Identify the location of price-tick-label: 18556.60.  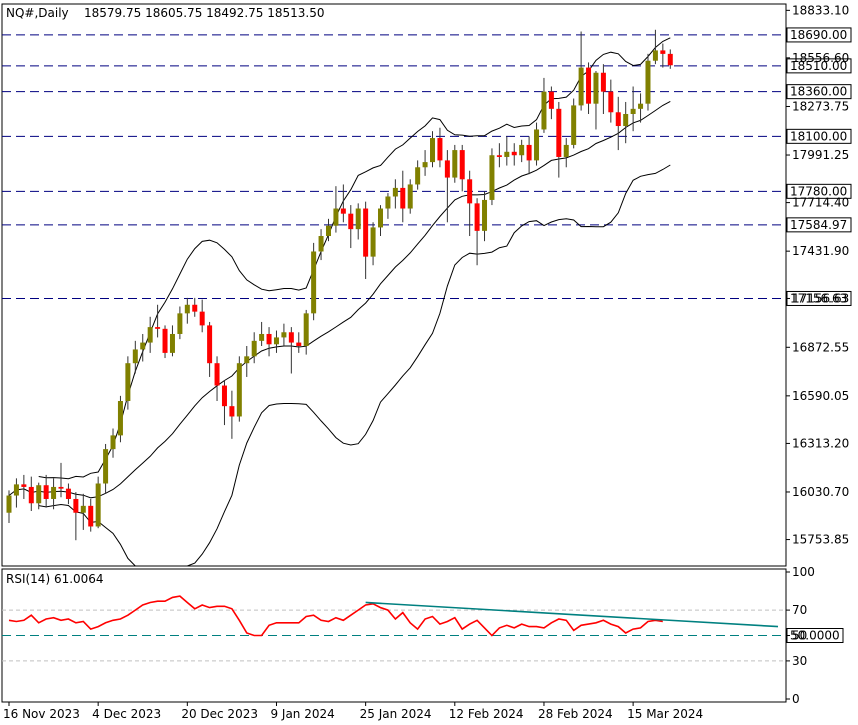
(820, 58).